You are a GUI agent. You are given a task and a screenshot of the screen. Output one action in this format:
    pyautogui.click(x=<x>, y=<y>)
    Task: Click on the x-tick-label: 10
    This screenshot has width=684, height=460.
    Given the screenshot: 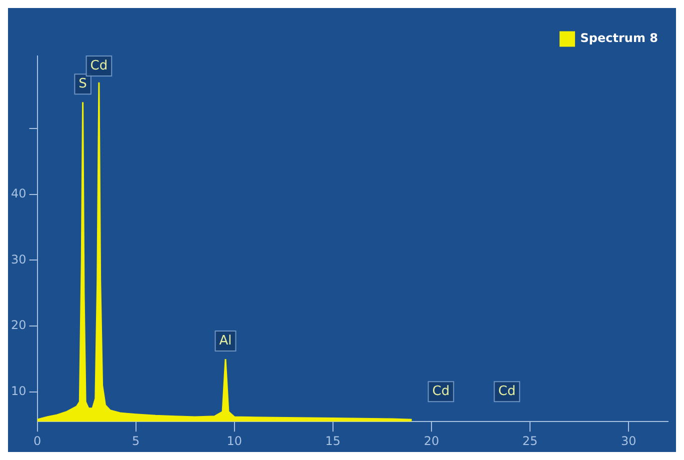 What is the action you would take?
    pyautogui.click(x=234, y=441)
    